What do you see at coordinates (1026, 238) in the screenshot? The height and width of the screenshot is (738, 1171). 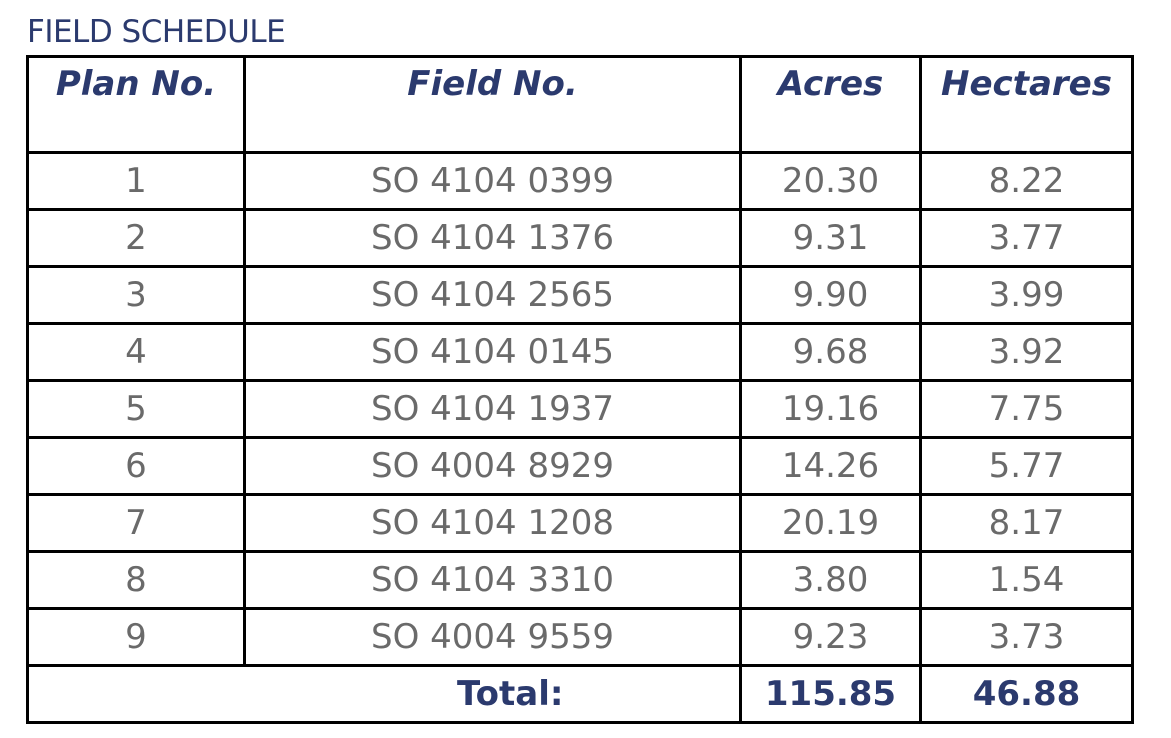 I see `table-cell: 3.77` at bounding box center [1026, 238].